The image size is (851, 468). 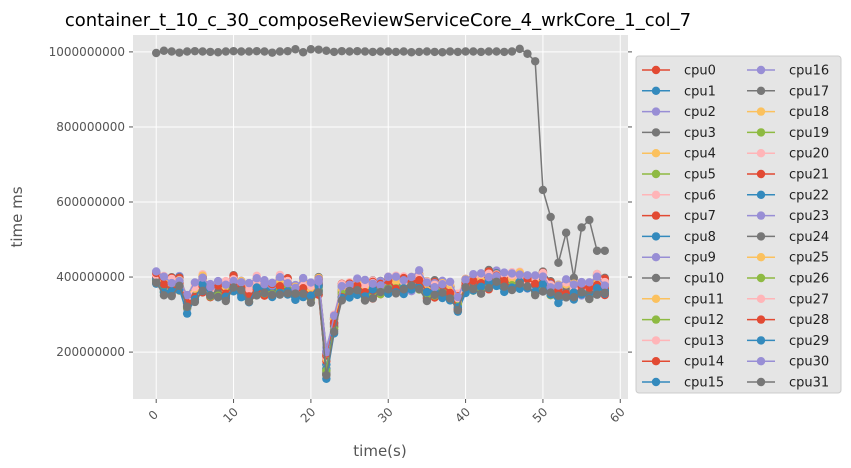 What do you see at coordinates (679, 71) in the screenshot?
I see `legend-item-cpu0: cpu0` at bounding box center [679, 71].